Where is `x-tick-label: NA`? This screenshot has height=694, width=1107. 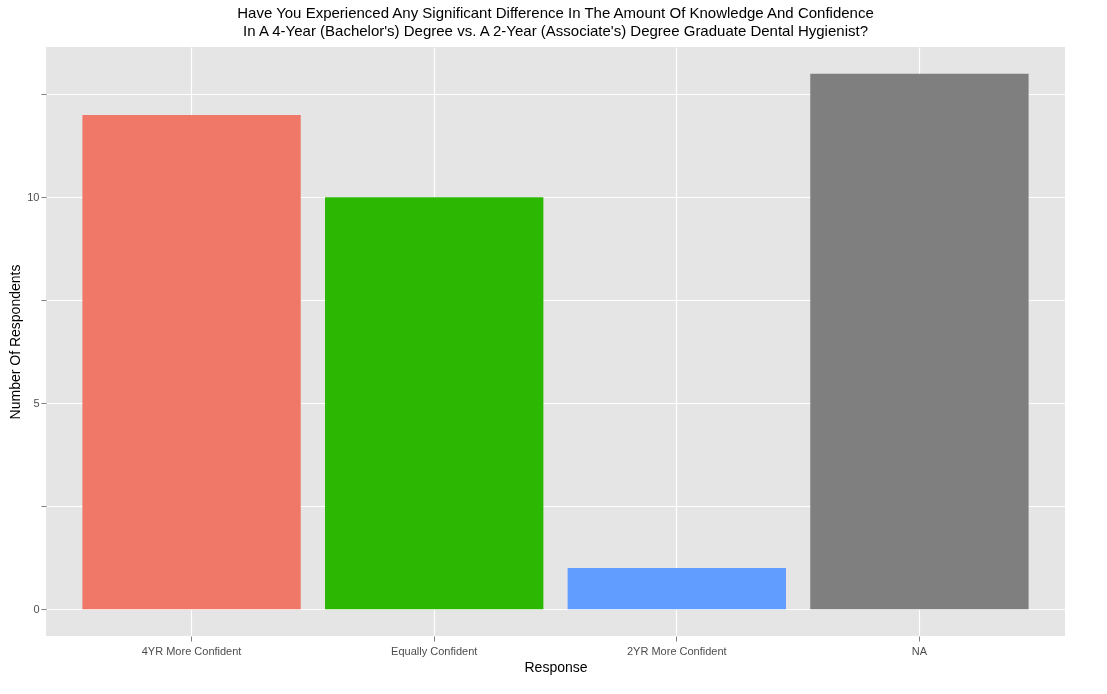 x-tick-label: NA is located at coordinates (919, 650).